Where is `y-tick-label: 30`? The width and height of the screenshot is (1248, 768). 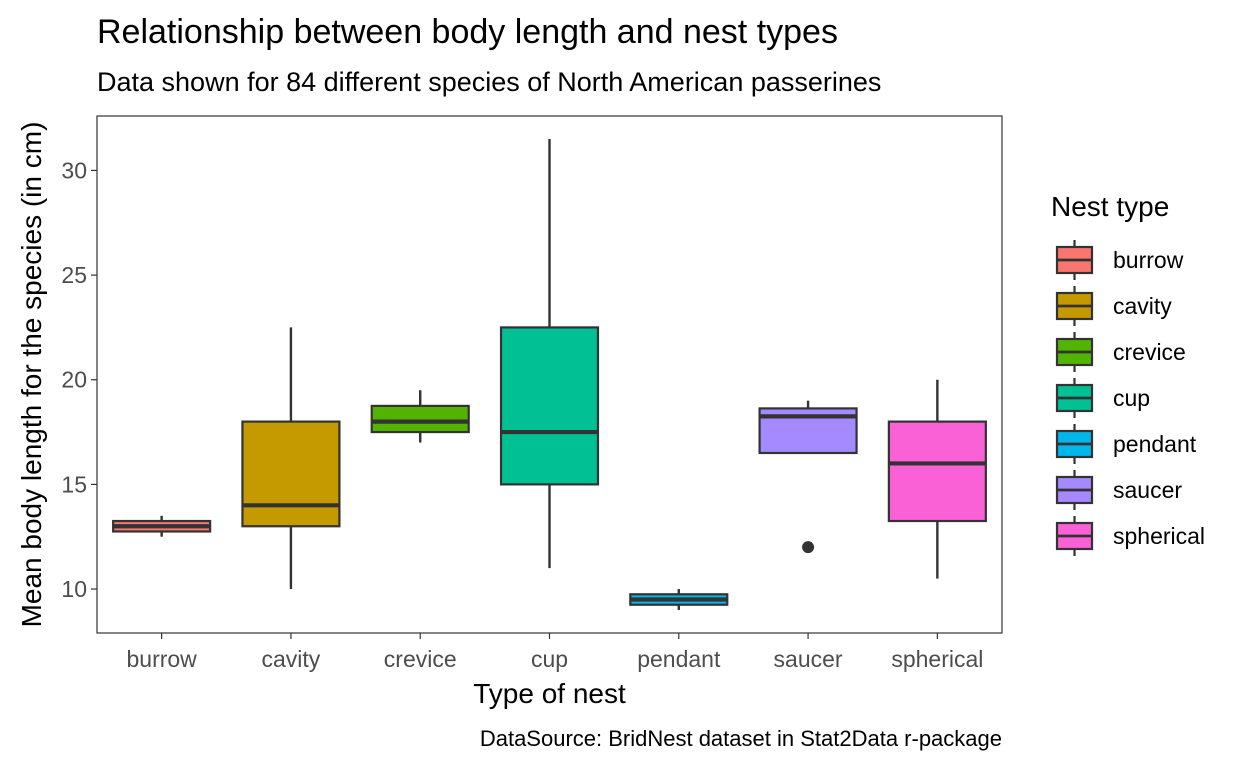
y-tick-label: 30 is located at coordinates (74, 170).